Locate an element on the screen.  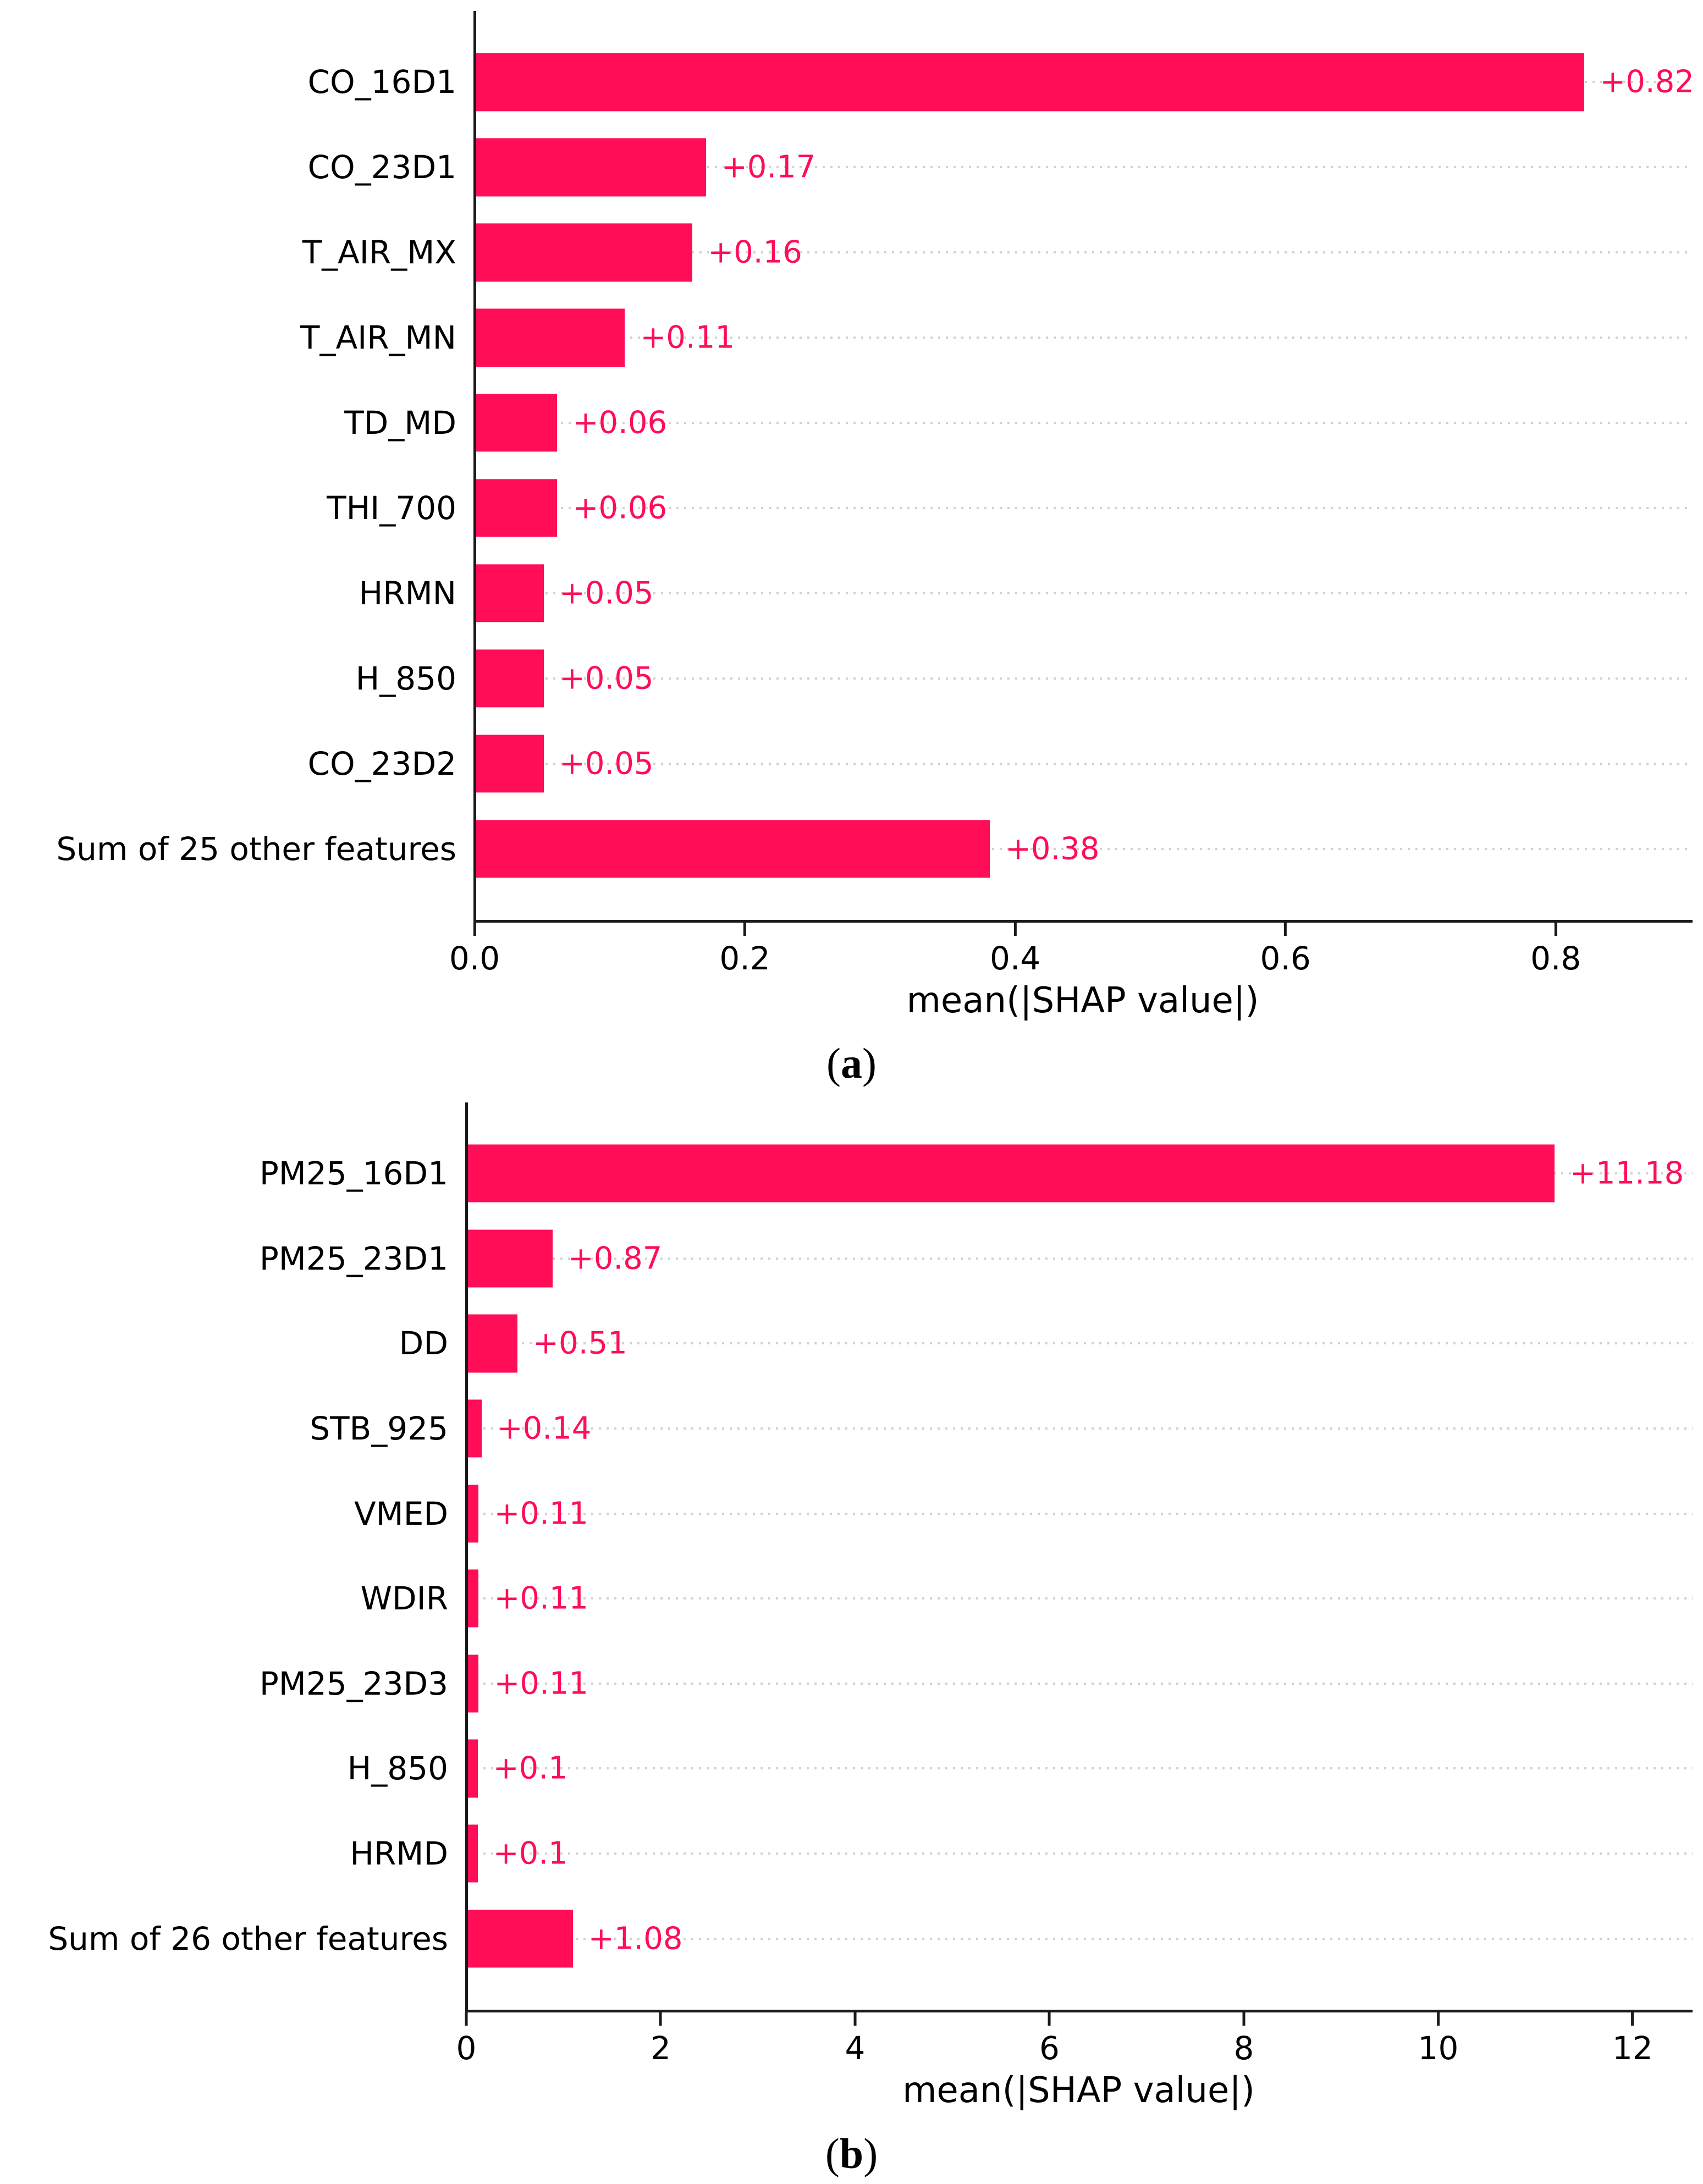
feature-row: HRMD +0.1 is located at coordinates (1021, 1853).